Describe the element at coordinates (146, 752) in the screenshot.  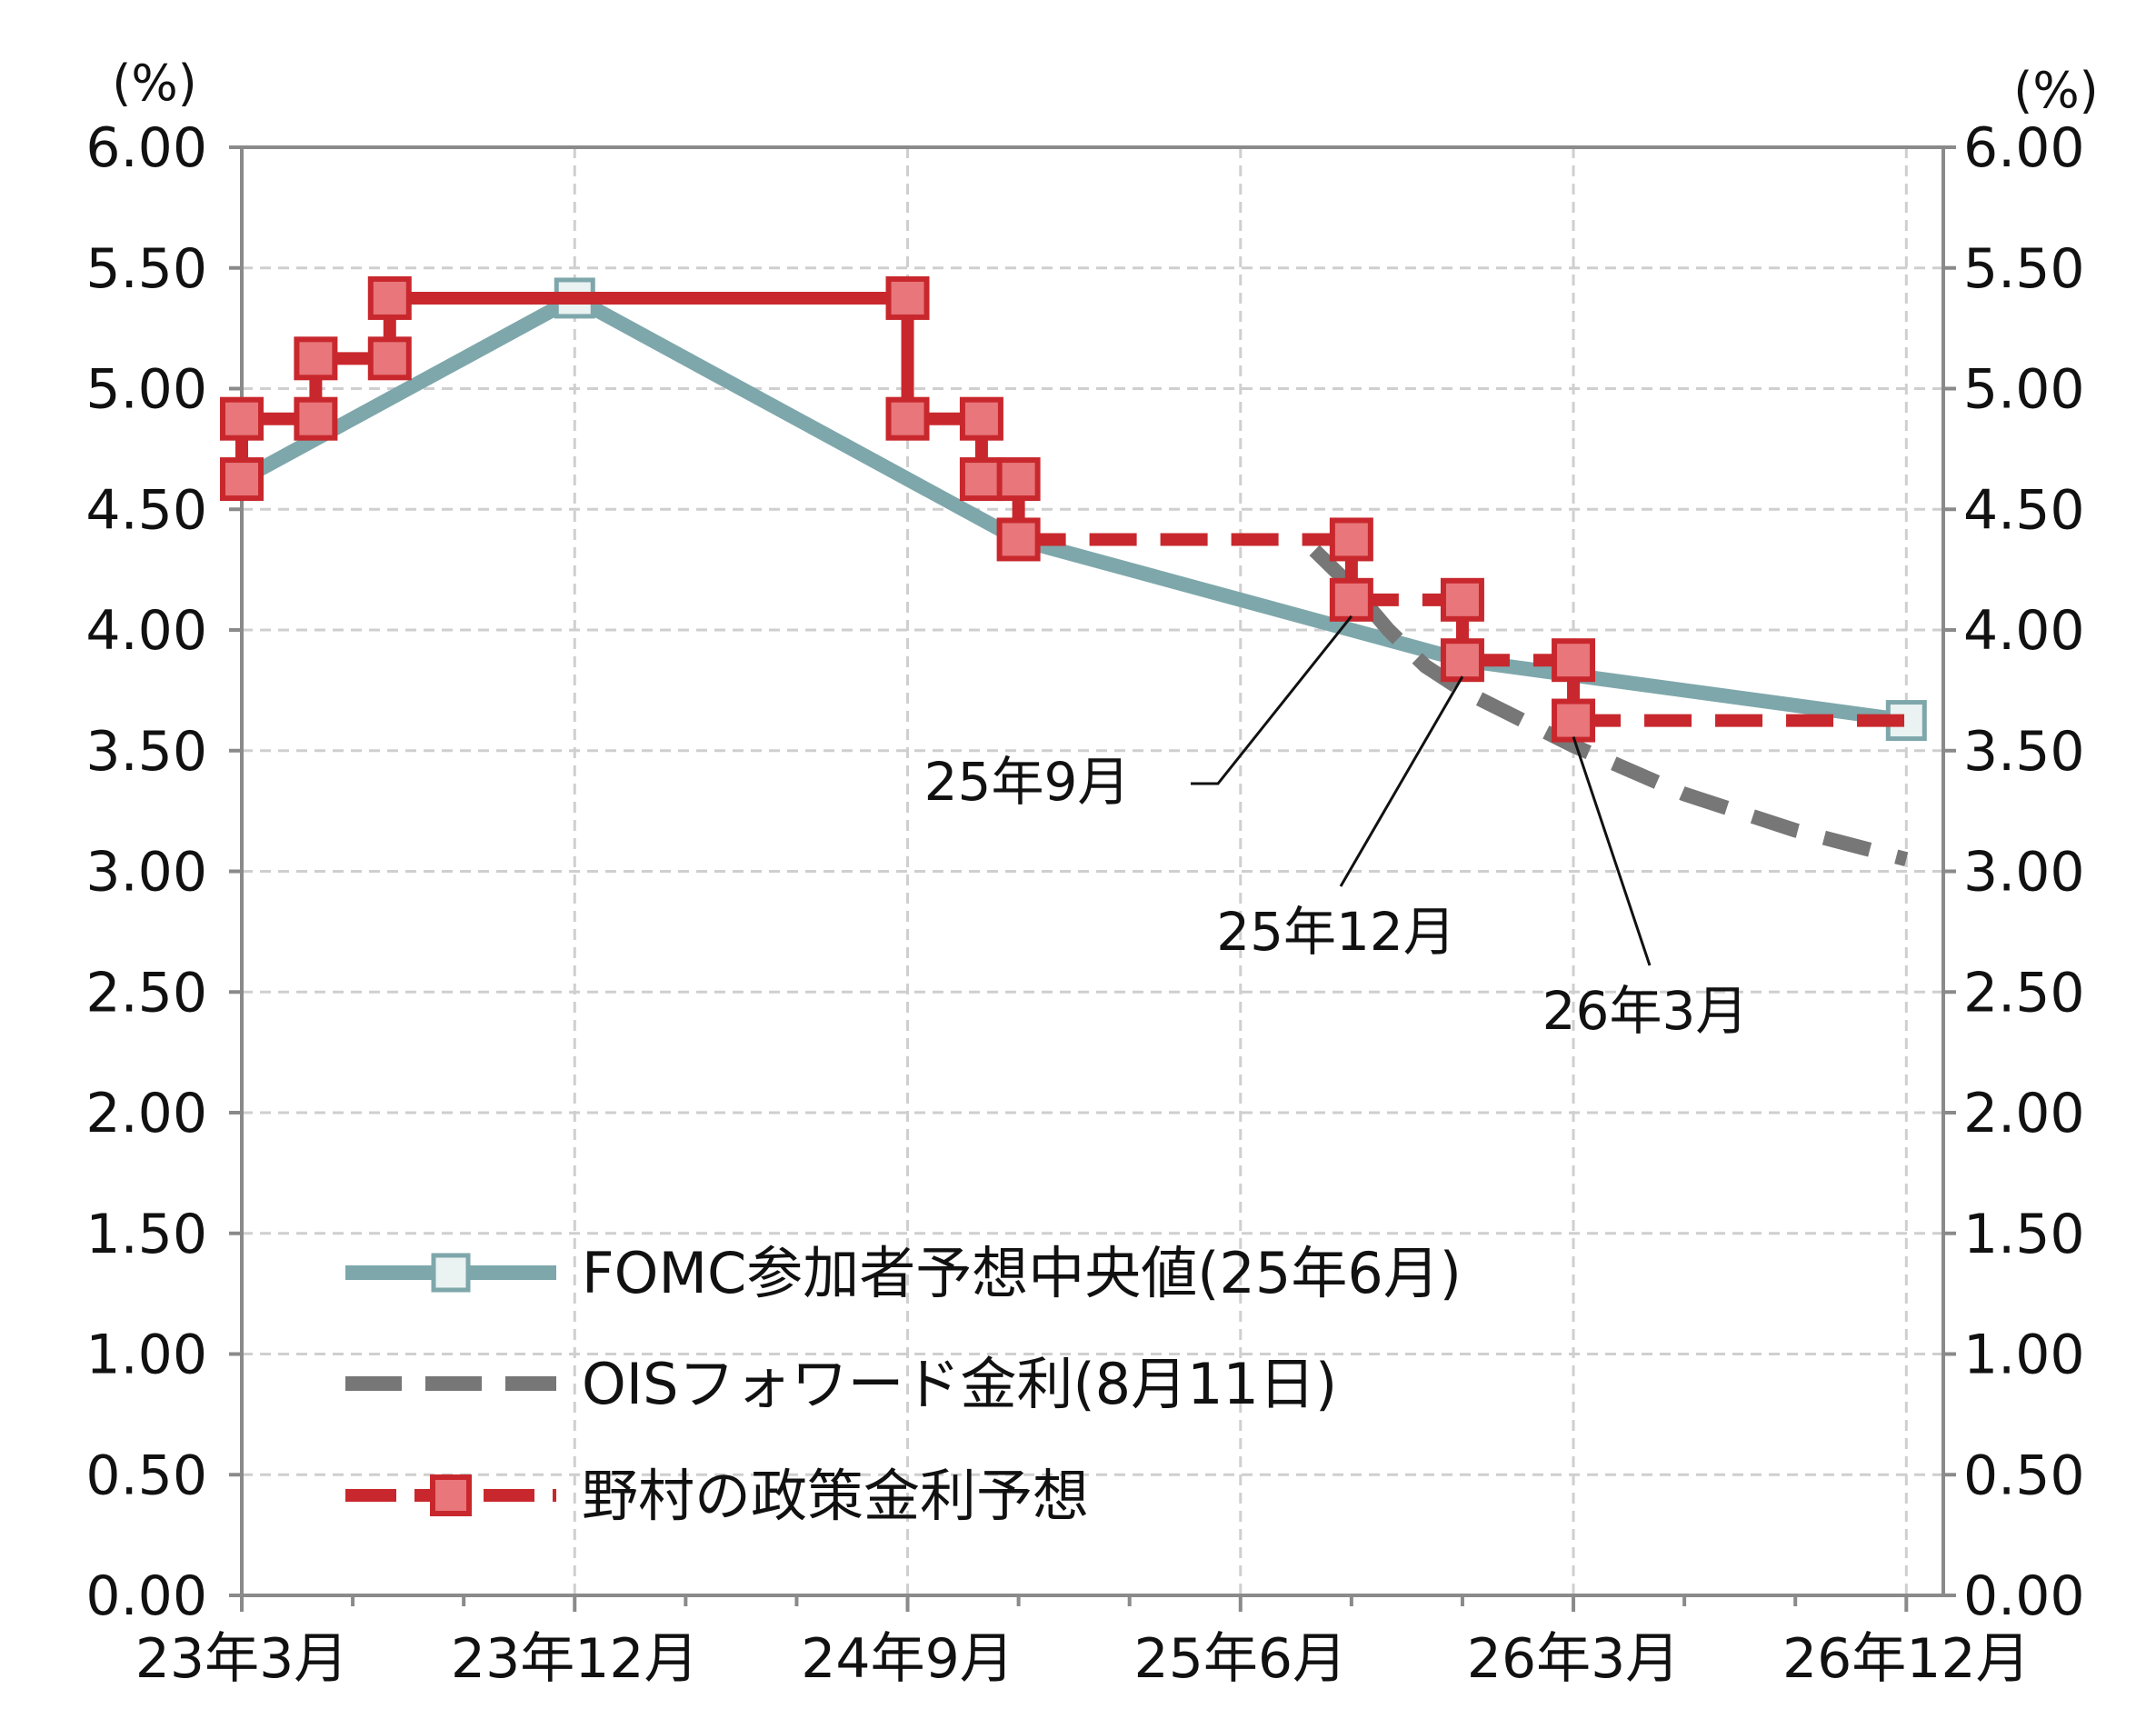
I see `y-tick-label-left: 3.50` at that location.